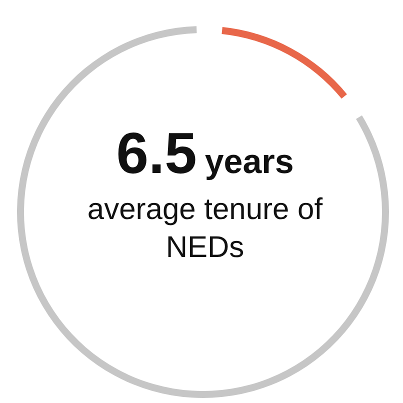  What do you see at coordinates (156, 153) in the screenshot?
I see `text: 6.5` at bounding box center [156, 153].